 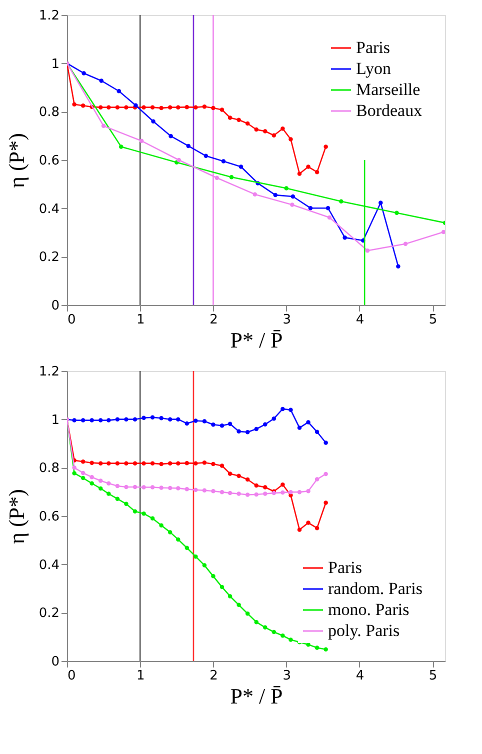 What do you see at coordinates (140, 320) in the screenshot?
I see `x-tick-label: 1` at bounding box center [140, 320].